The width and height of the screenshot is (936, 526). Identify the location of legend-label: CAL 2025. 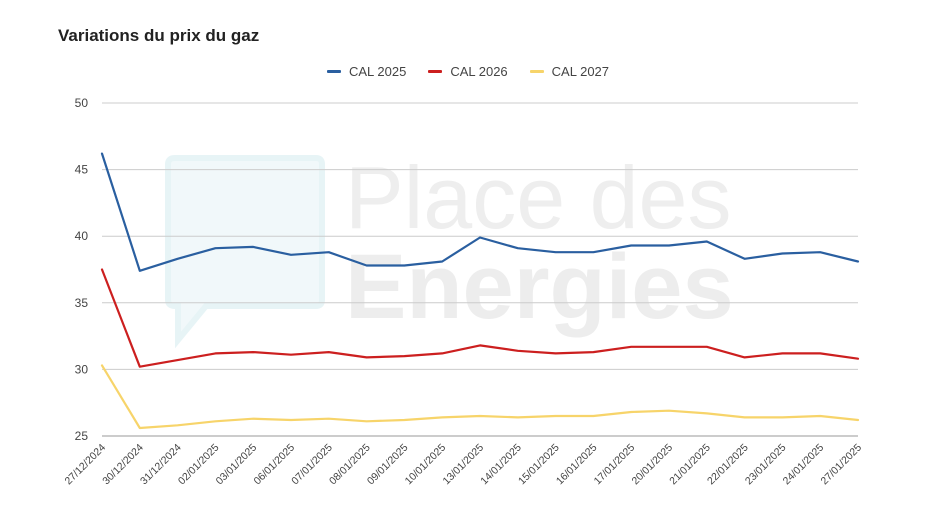
(377, 71).